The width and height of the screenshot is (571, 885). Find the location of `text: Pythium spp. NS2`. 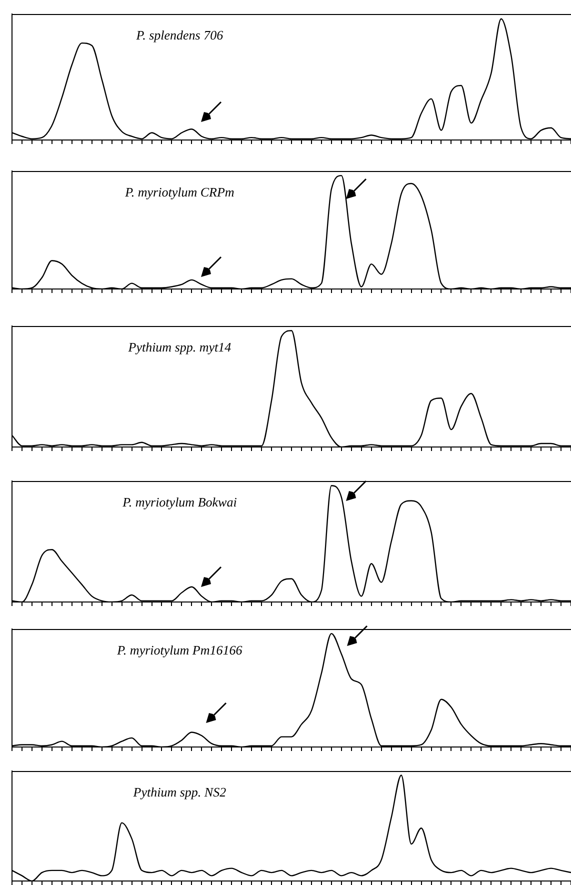

text: Pythium spp. NS2 is located at coordinates (179, 792).